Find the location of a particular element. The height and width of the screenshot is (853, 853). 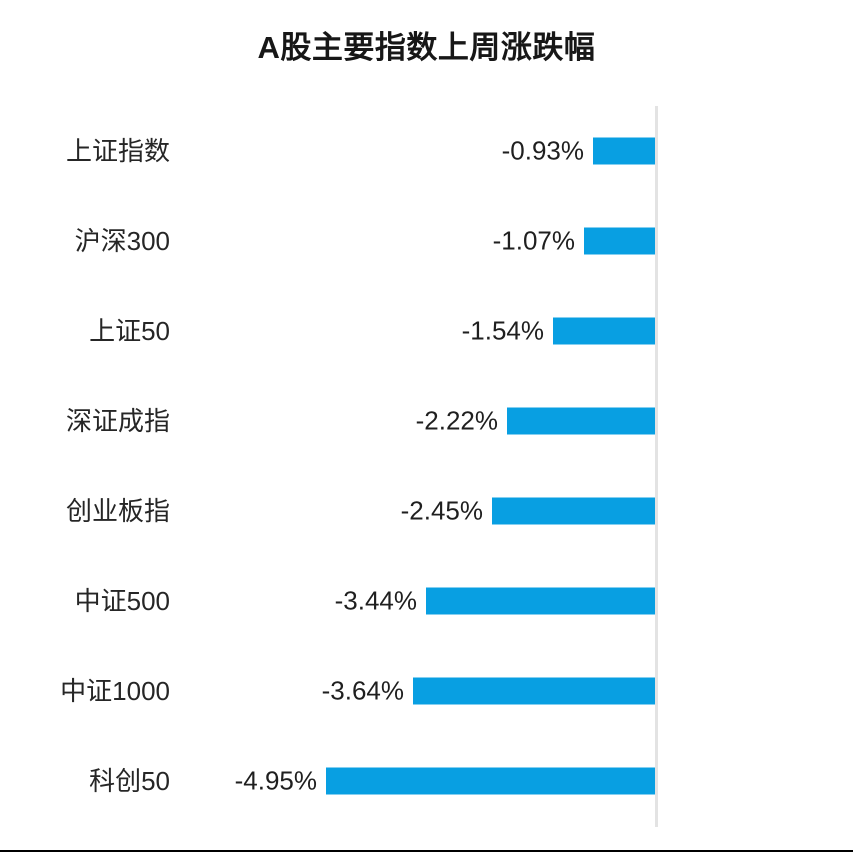

bar-group: -2.45% is located at coordinates (528, 511).